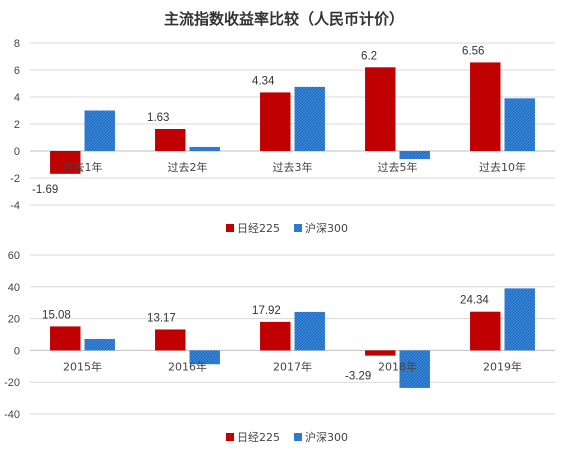  What do you see at coordinates (17, 98) in the screenshot?
I see `y-tick-label: 4` at bounding box center [17, 98].